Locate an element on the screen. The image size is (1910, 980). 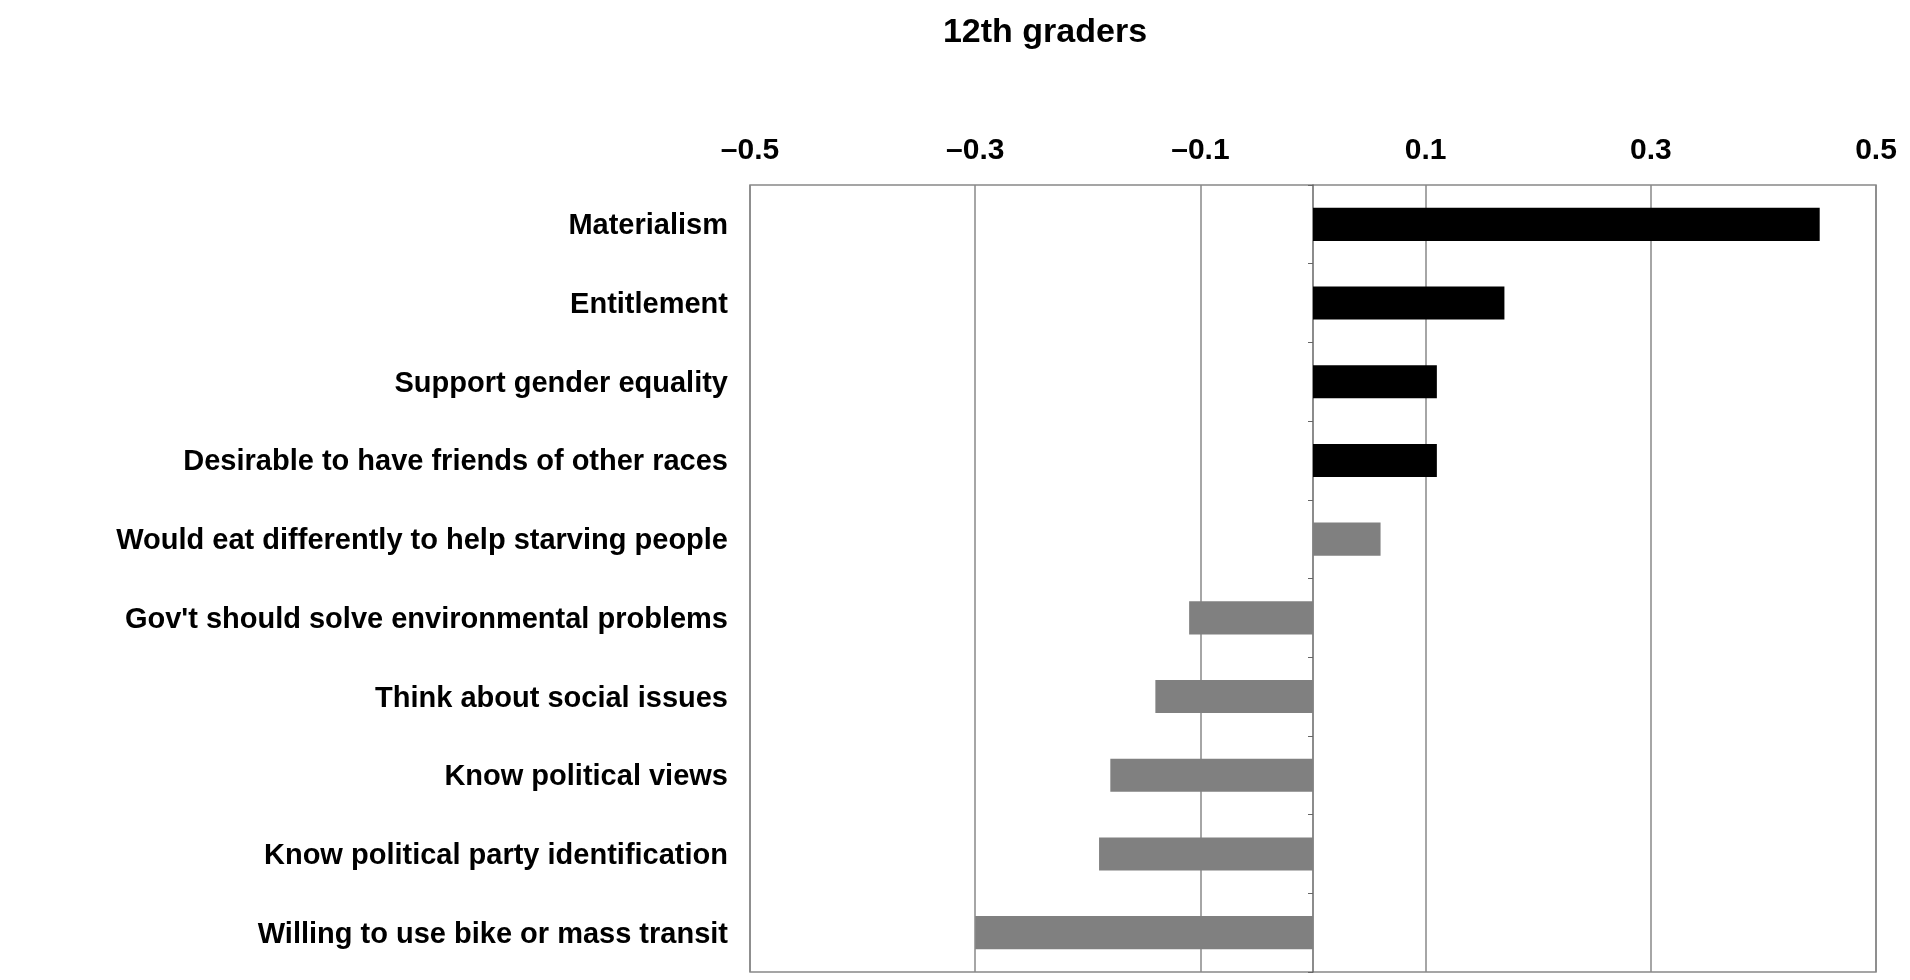
y-tick-label: Materialism is located at coordinates (648, 224).